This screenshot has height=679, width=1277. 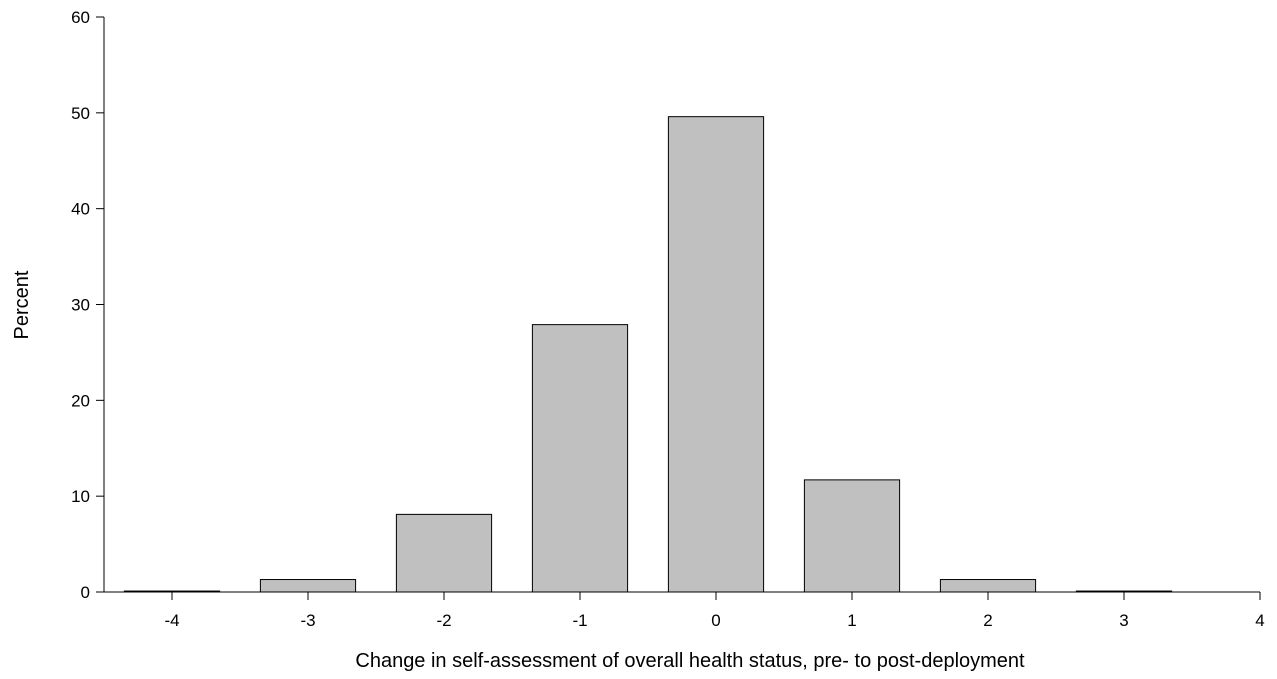 What do you see at coordinates (1259, 620) in the screenshot?
I see `x-tick-label: 4` at bounding box center [1259, 620].